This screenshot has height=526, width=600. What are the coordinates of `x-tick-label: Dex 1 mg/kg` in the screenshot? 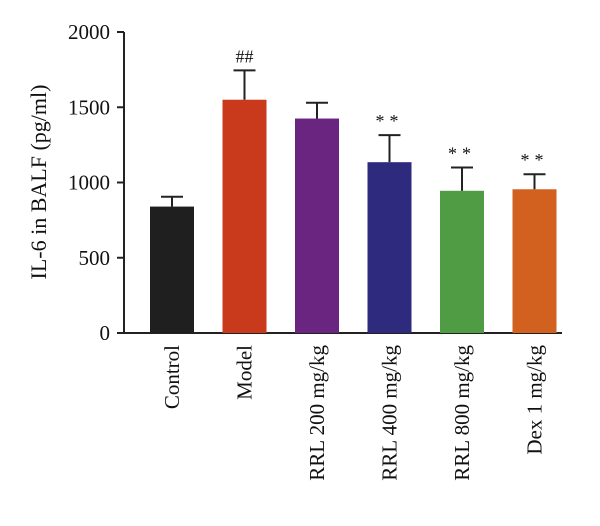 It's located at (535, 400).